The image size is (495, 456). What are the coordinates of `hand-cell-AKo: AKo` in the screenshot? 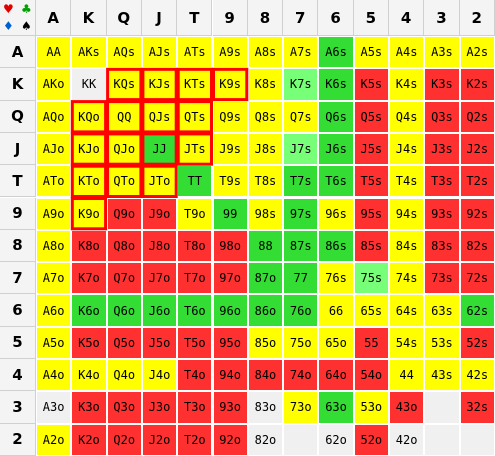 It's located at (54, 84).